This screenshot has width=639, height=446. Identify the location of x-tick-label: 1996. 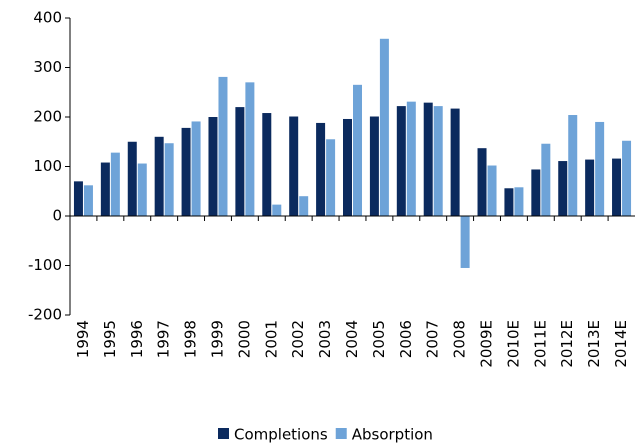
(137, 339).